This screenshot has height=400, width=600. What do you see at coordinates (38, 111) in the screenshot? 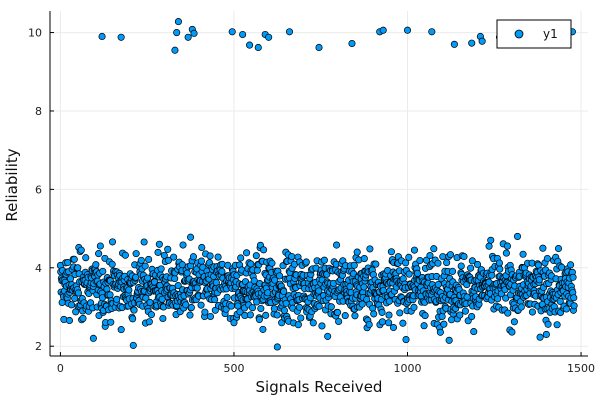
I see `y-tick-label: 8` at bounding box center [38, 111].